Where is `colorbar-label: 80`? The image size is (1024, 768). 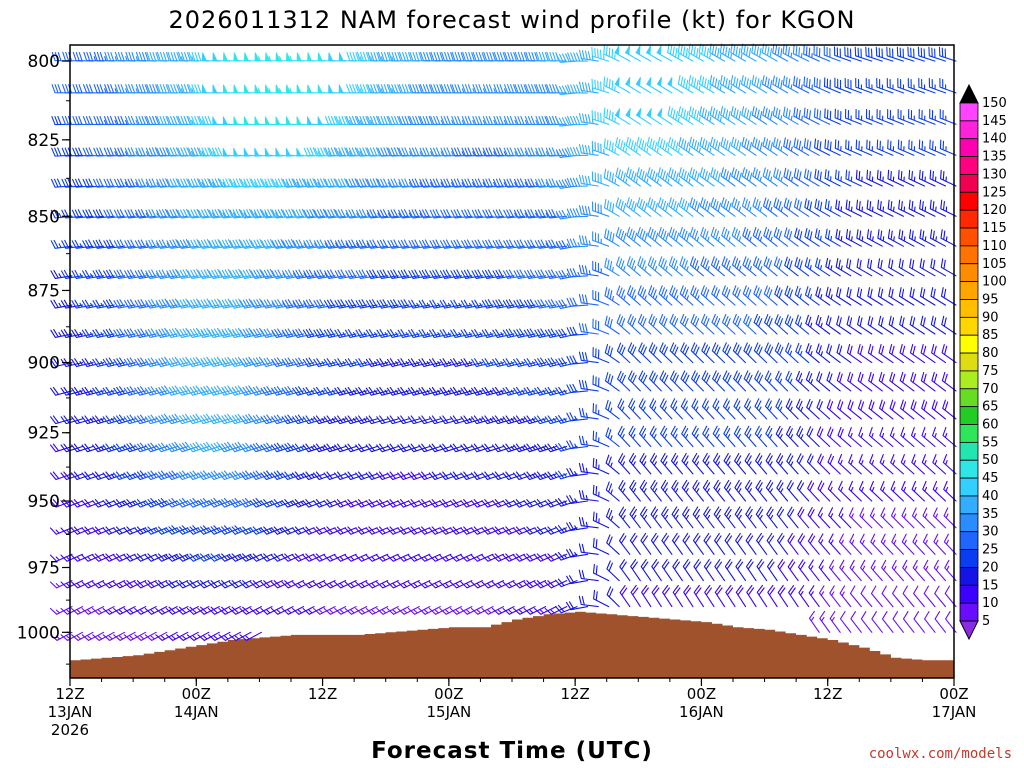
colorbar-label: 80 is located at coordinates (990, 353).